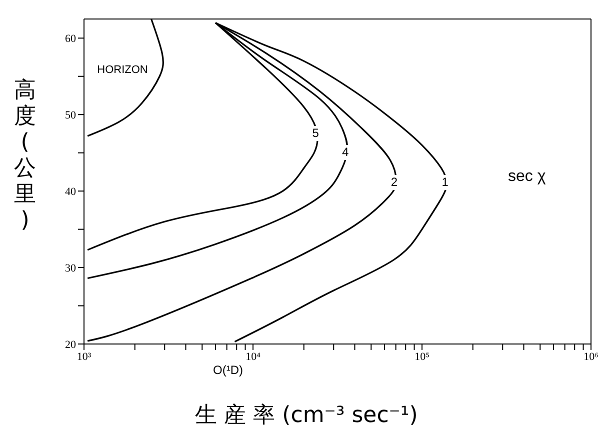  I want to click on y-tick-label: 30, so click(70, 268).